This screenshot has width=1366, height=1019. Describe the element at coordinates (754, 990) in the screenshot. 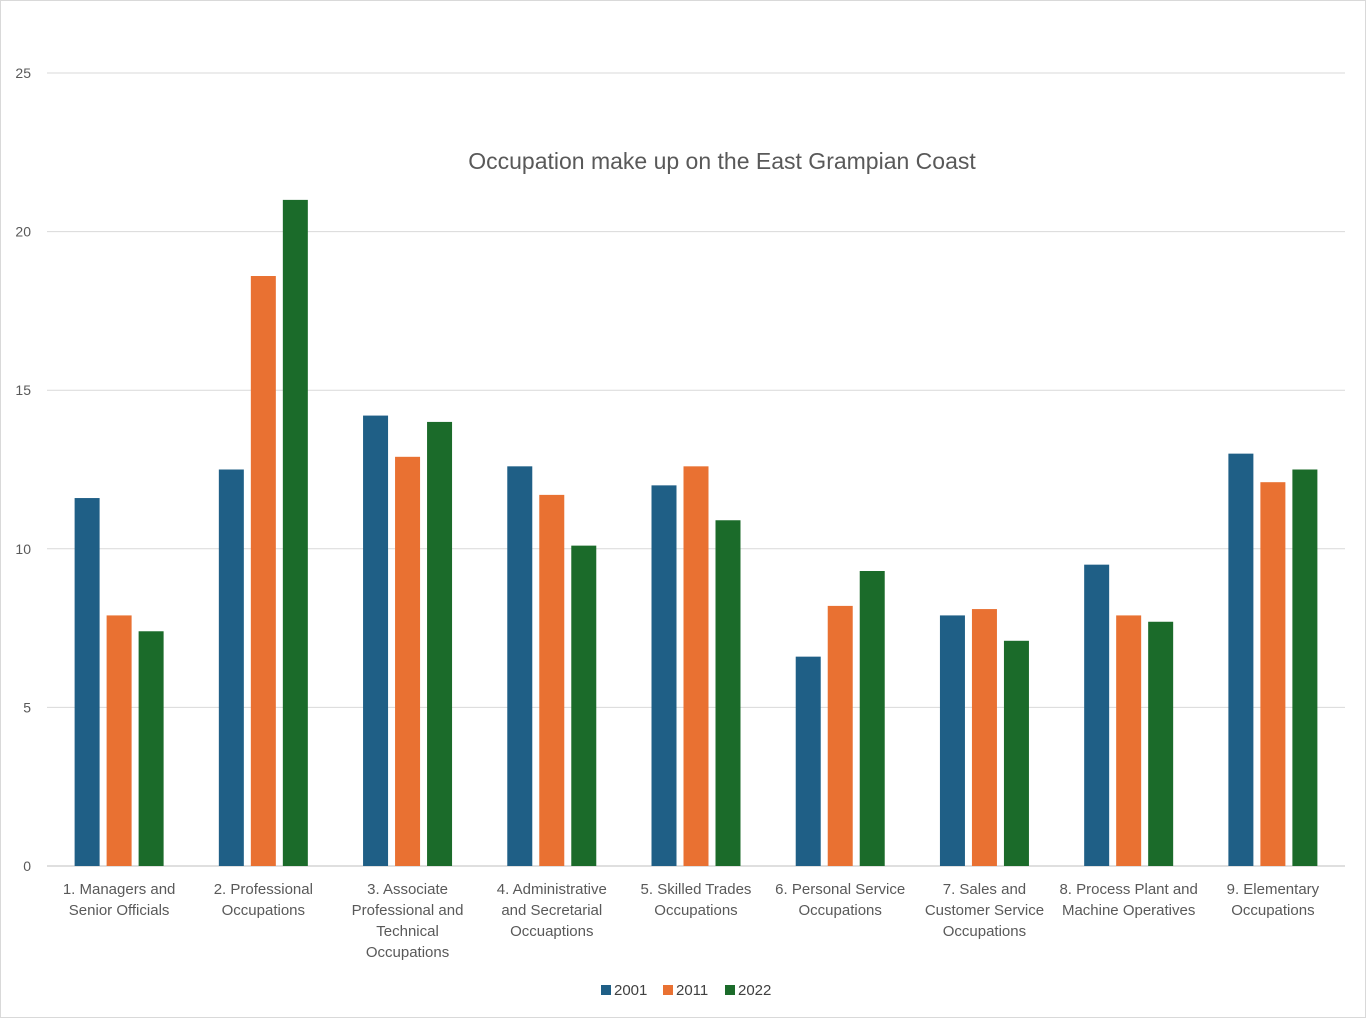

I see `legend-label-2022: 2022` at that location.